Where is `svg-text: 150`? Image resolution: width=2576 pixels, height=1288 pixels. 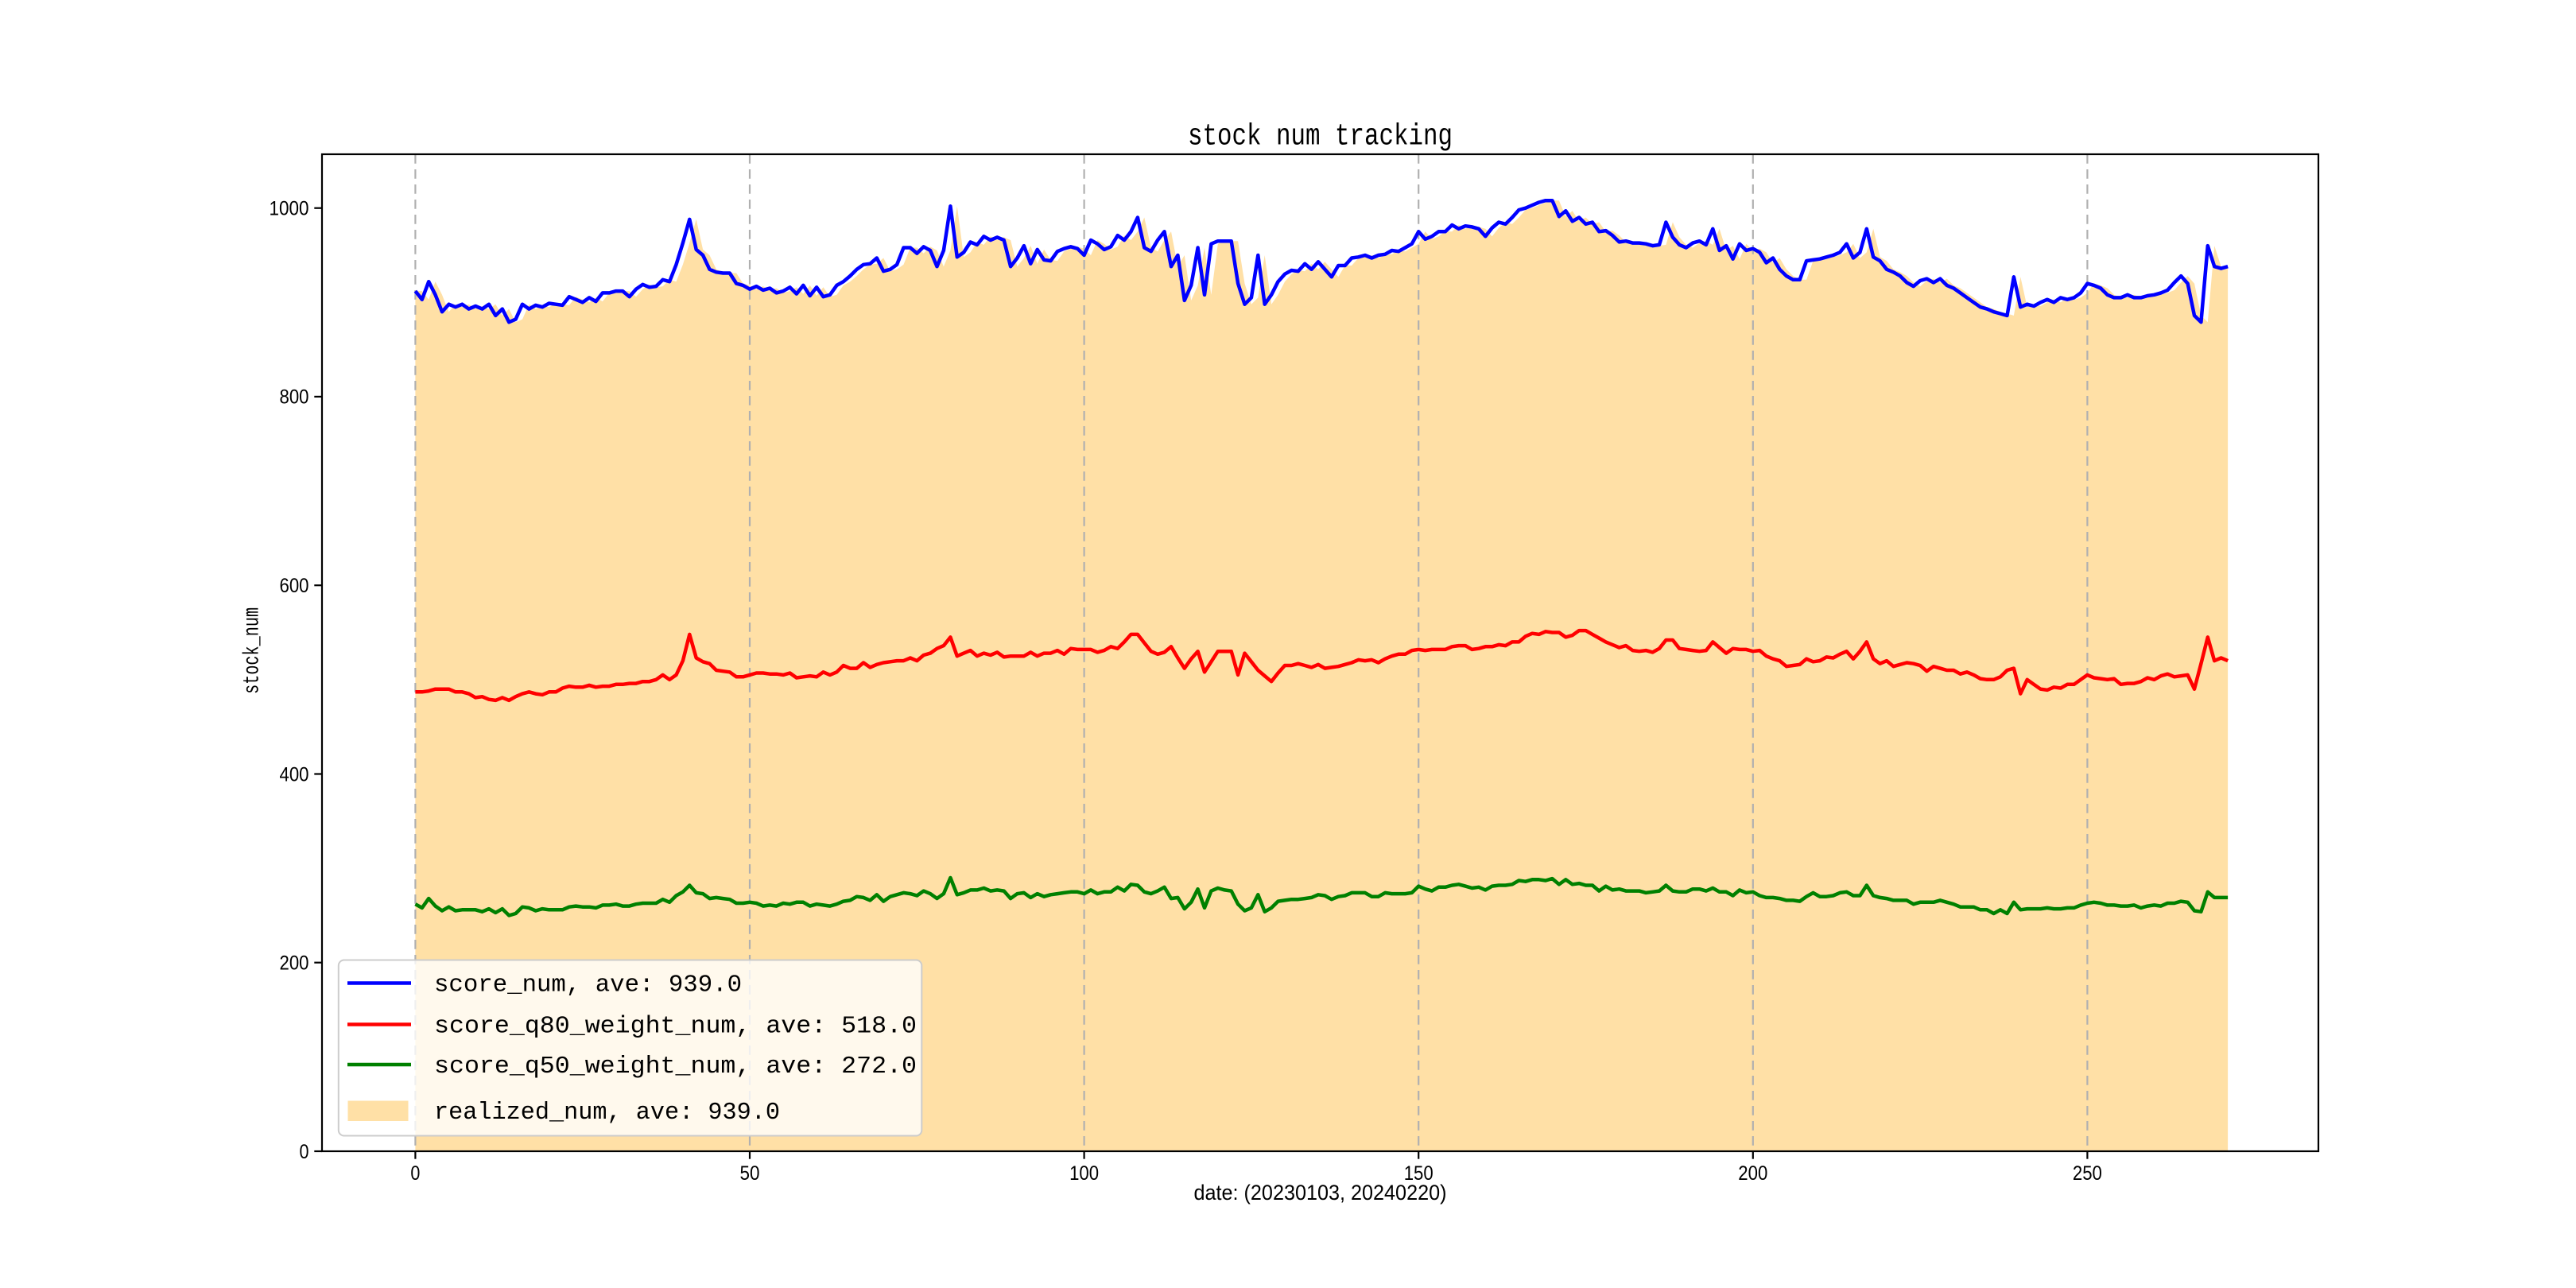
svg-text: 150 is located at coordinates (1418, 1173).